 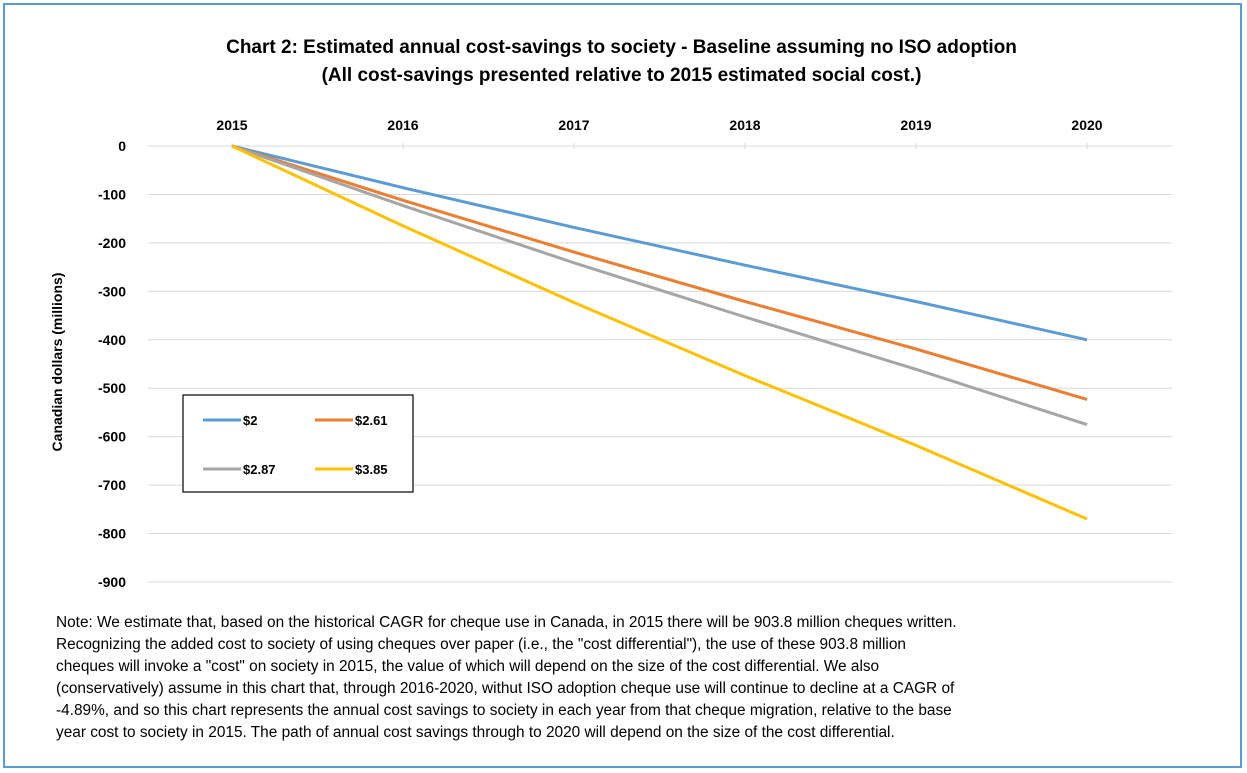 What do you see at coordinates (112, 340) in the screenshot?
I see `y-tick-label: -400` at bounding box center [112, 340].